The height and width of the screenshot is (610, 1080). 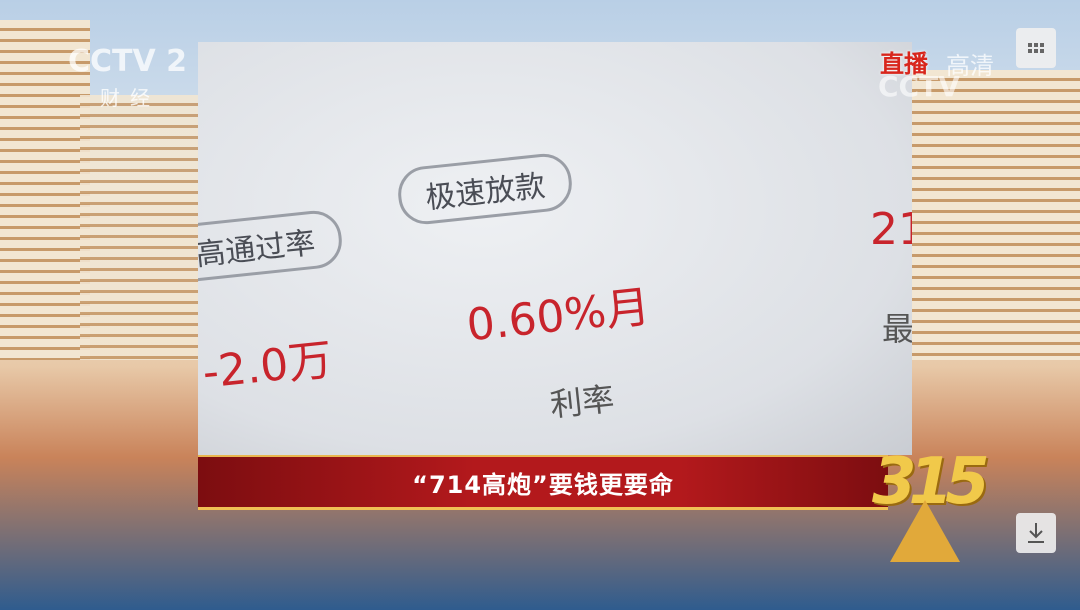 I want to click on caption-banner: “714高炮”要钱更要命, so click(x=543, y=482).